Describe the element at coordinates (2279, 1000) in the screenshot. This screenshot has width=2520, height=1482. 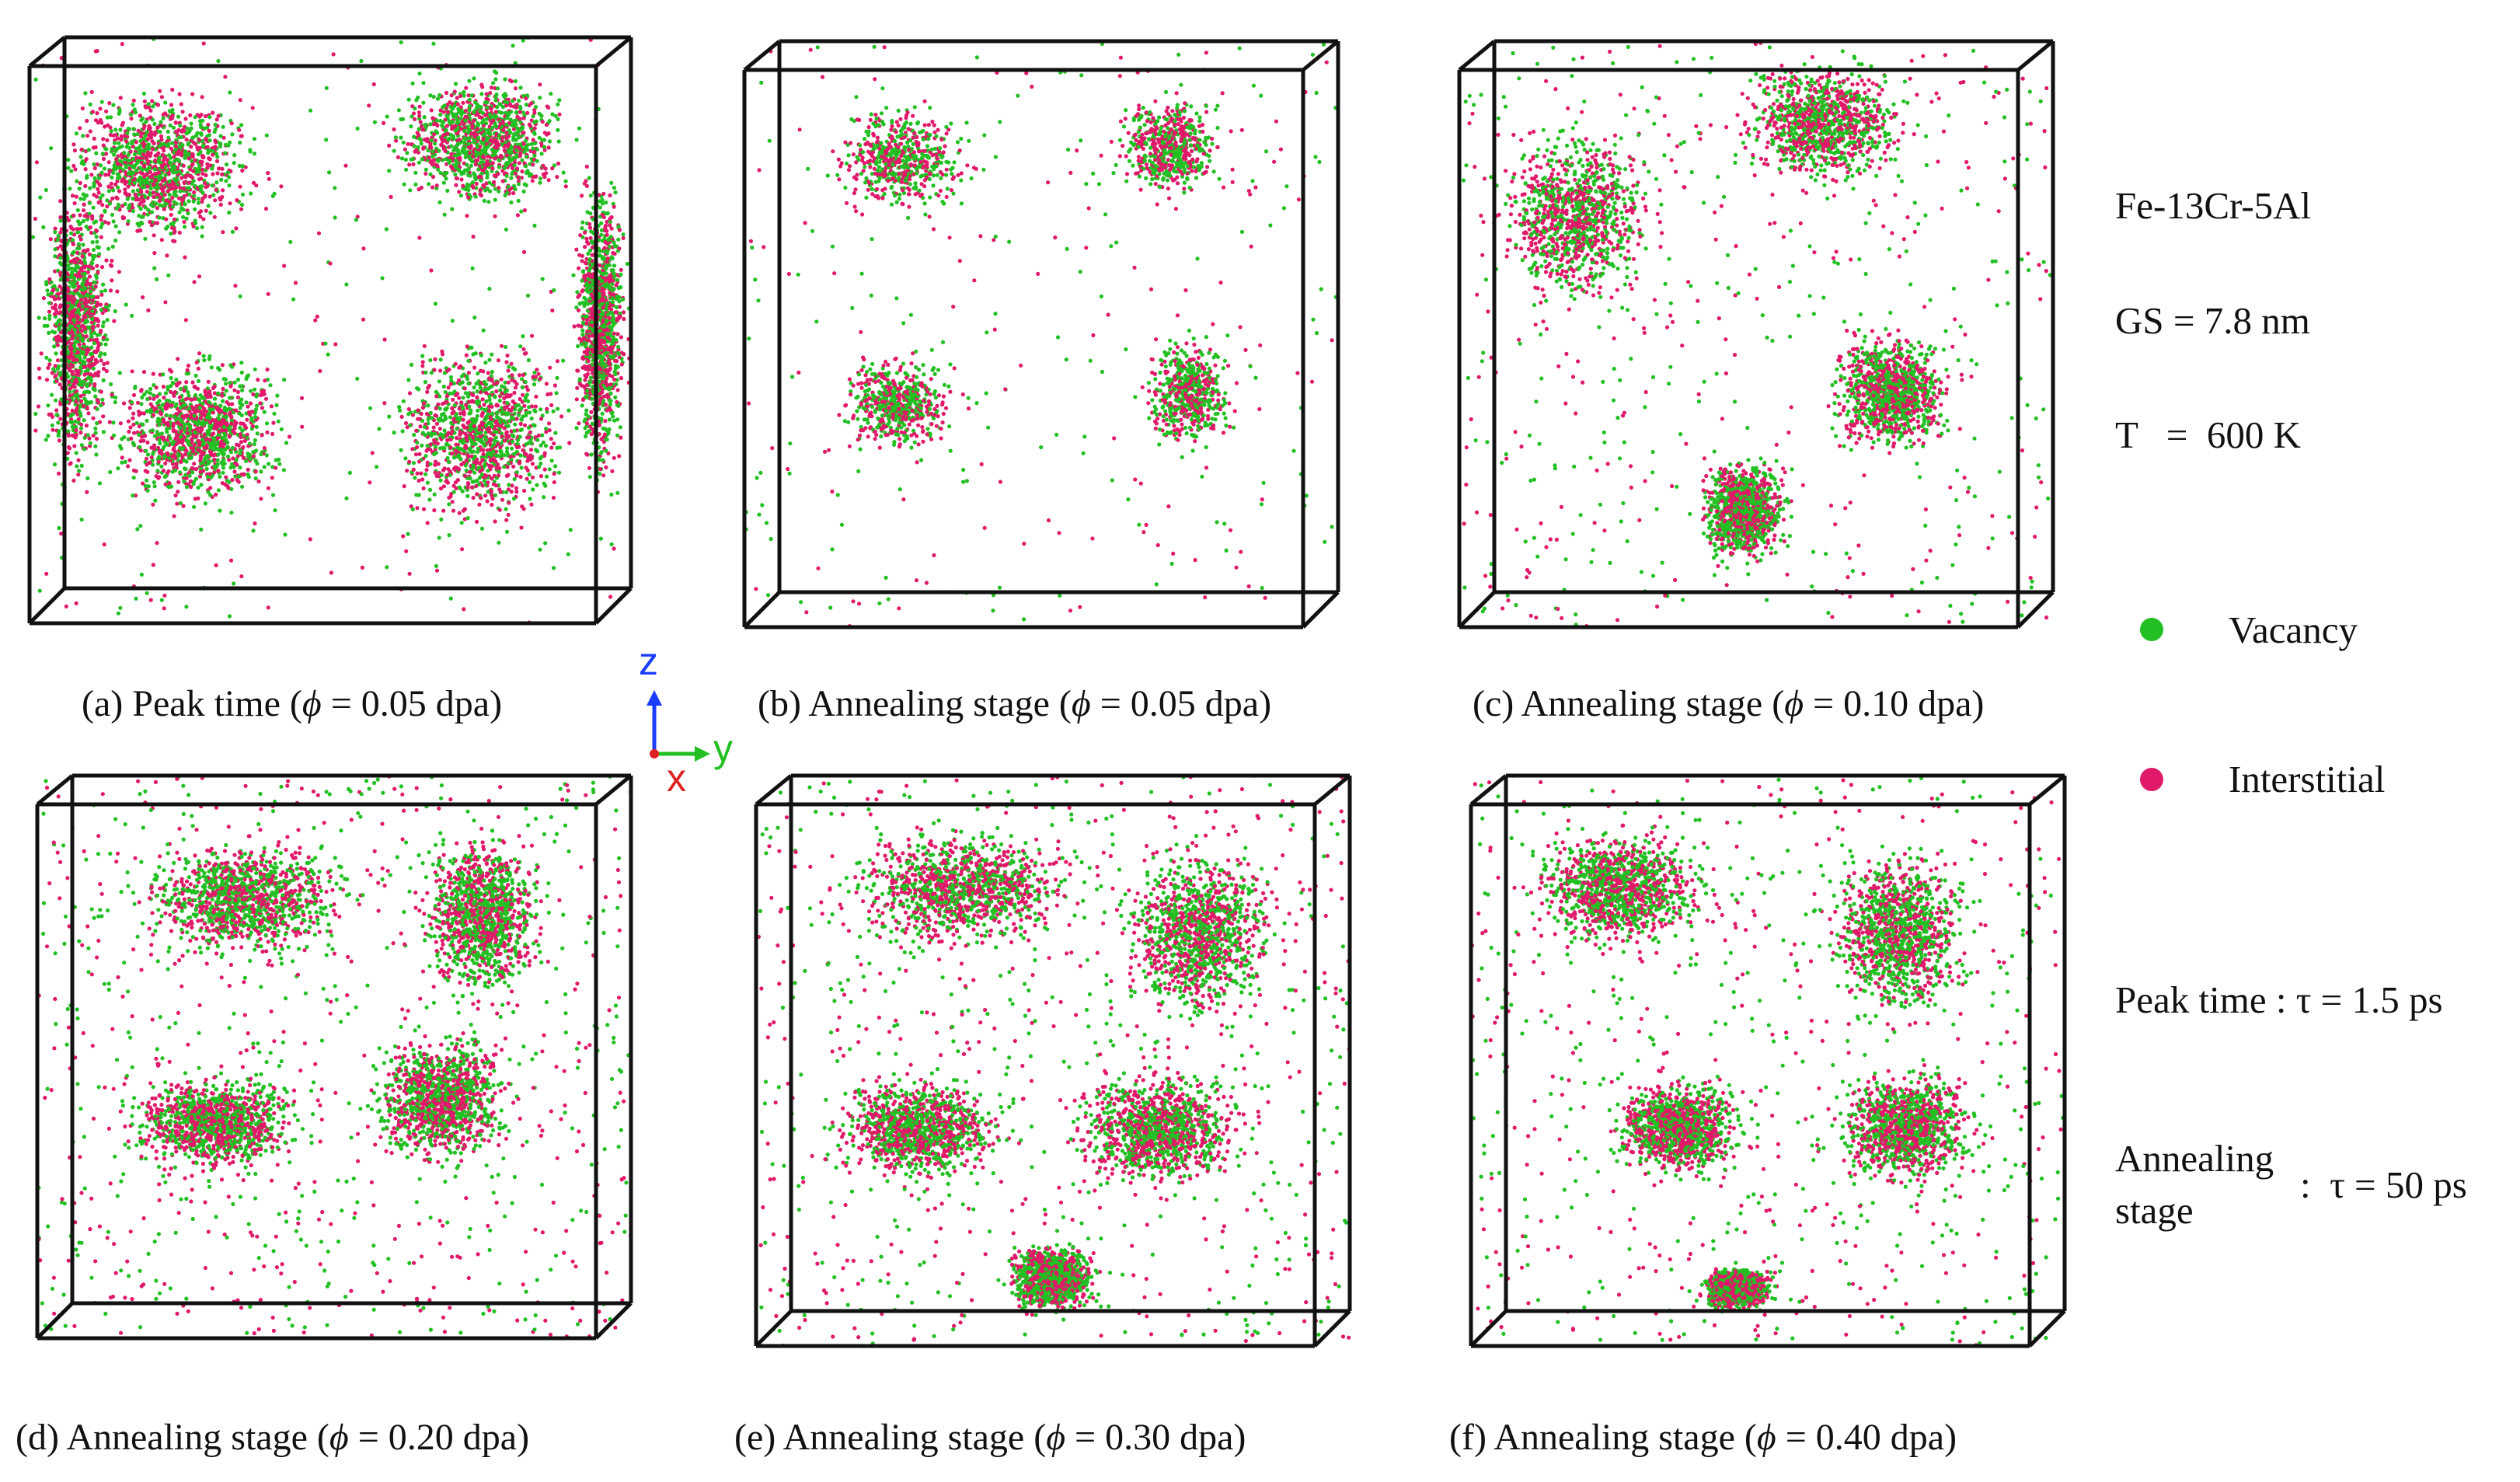
I see `peak-time-label: Peak time : τ = 1.5 ps` at that location.